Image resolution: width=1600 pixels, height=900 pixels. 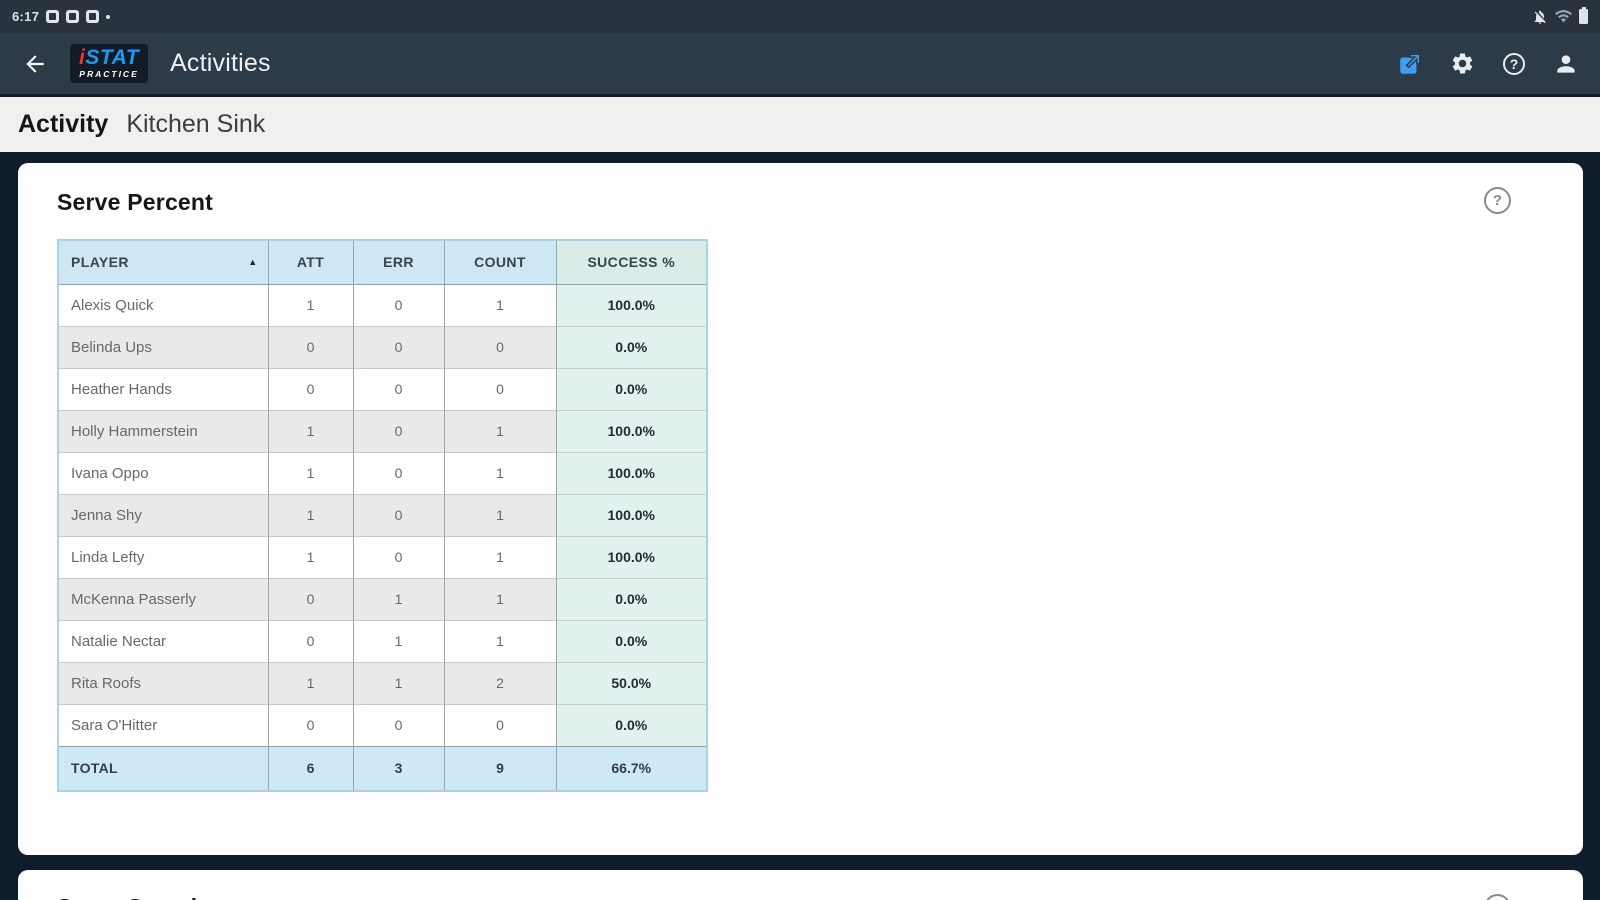 I want to click on table-row: Heather Hands 0 0 0 0.0%, so click(x=382, y=388).